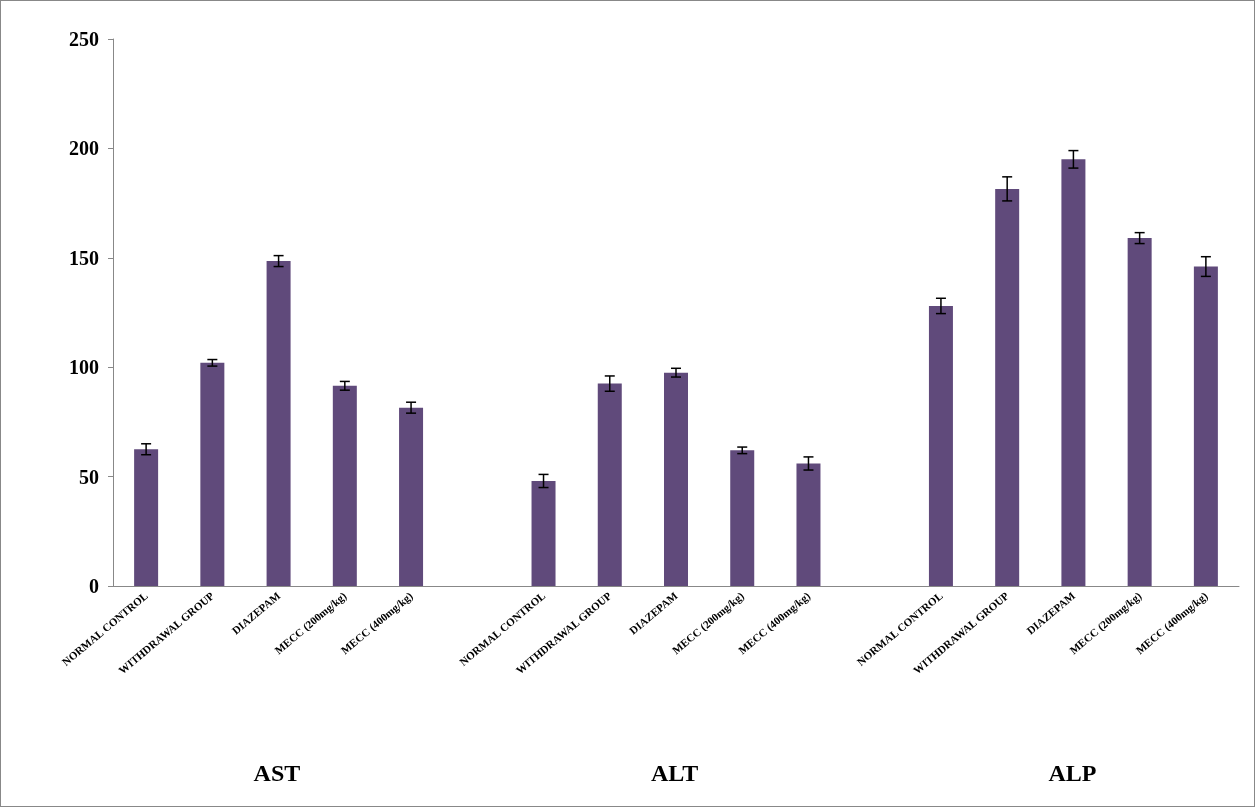 Image resolution: width=1255 pixels, height=807 pixels. What do you see at coordinates (84, 367) in the screenshot?
I see `y-tick-label: 100` at bounding box center [84, 367].